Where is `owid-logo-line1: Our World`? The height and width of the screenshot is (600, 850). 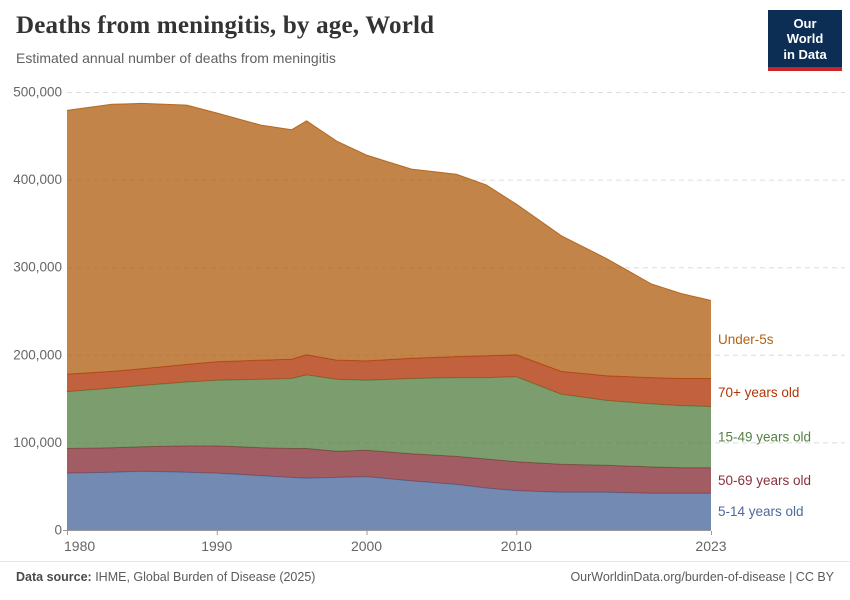 owid-logo-line1: Our World is located at coordinates (805, 31).